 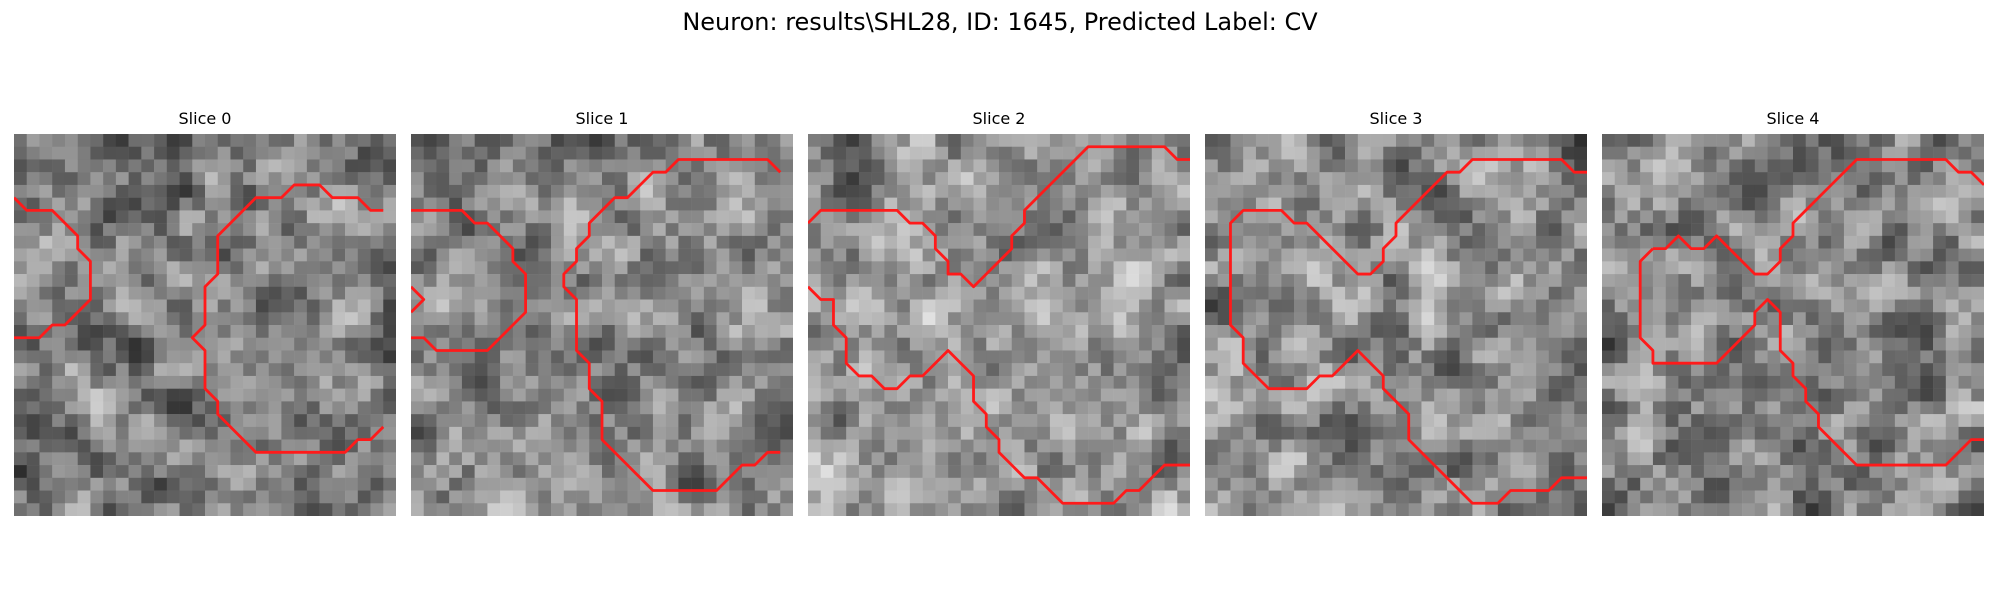 What do you see at coordinates (999, 118) in the screenshot?
I see `slice-title: Slice 2` at bounding box center [999, 118].